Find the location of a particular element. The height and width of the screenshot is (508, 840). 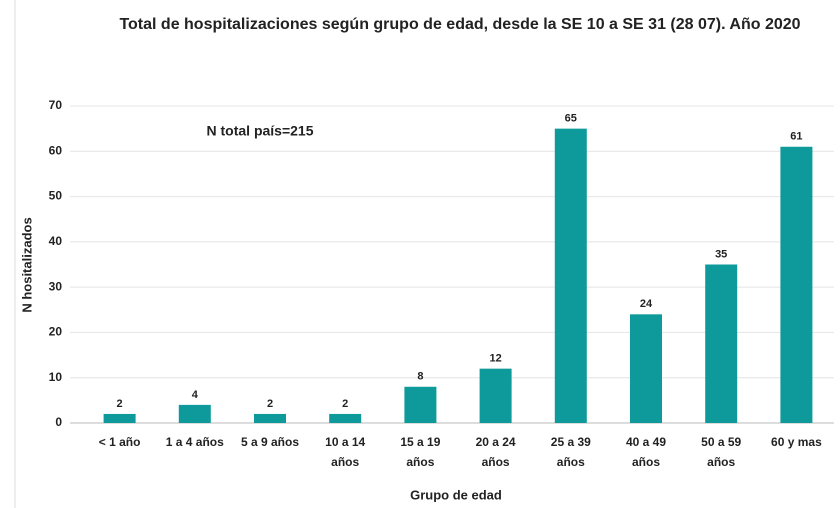

value-label: 61 is located at coordinates (796, 137).